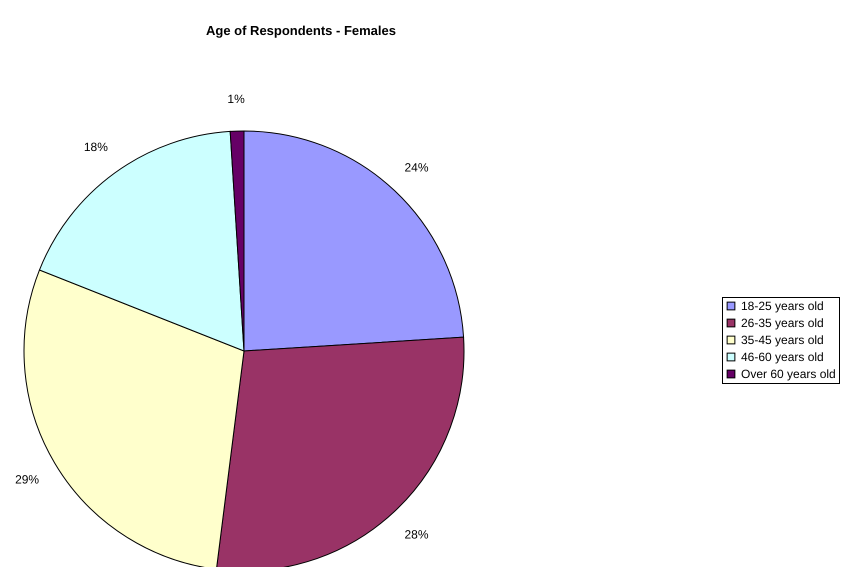  Describe the element at coordinates (416, 535) in the screenshot. I see `data-label: 28%` at that location.